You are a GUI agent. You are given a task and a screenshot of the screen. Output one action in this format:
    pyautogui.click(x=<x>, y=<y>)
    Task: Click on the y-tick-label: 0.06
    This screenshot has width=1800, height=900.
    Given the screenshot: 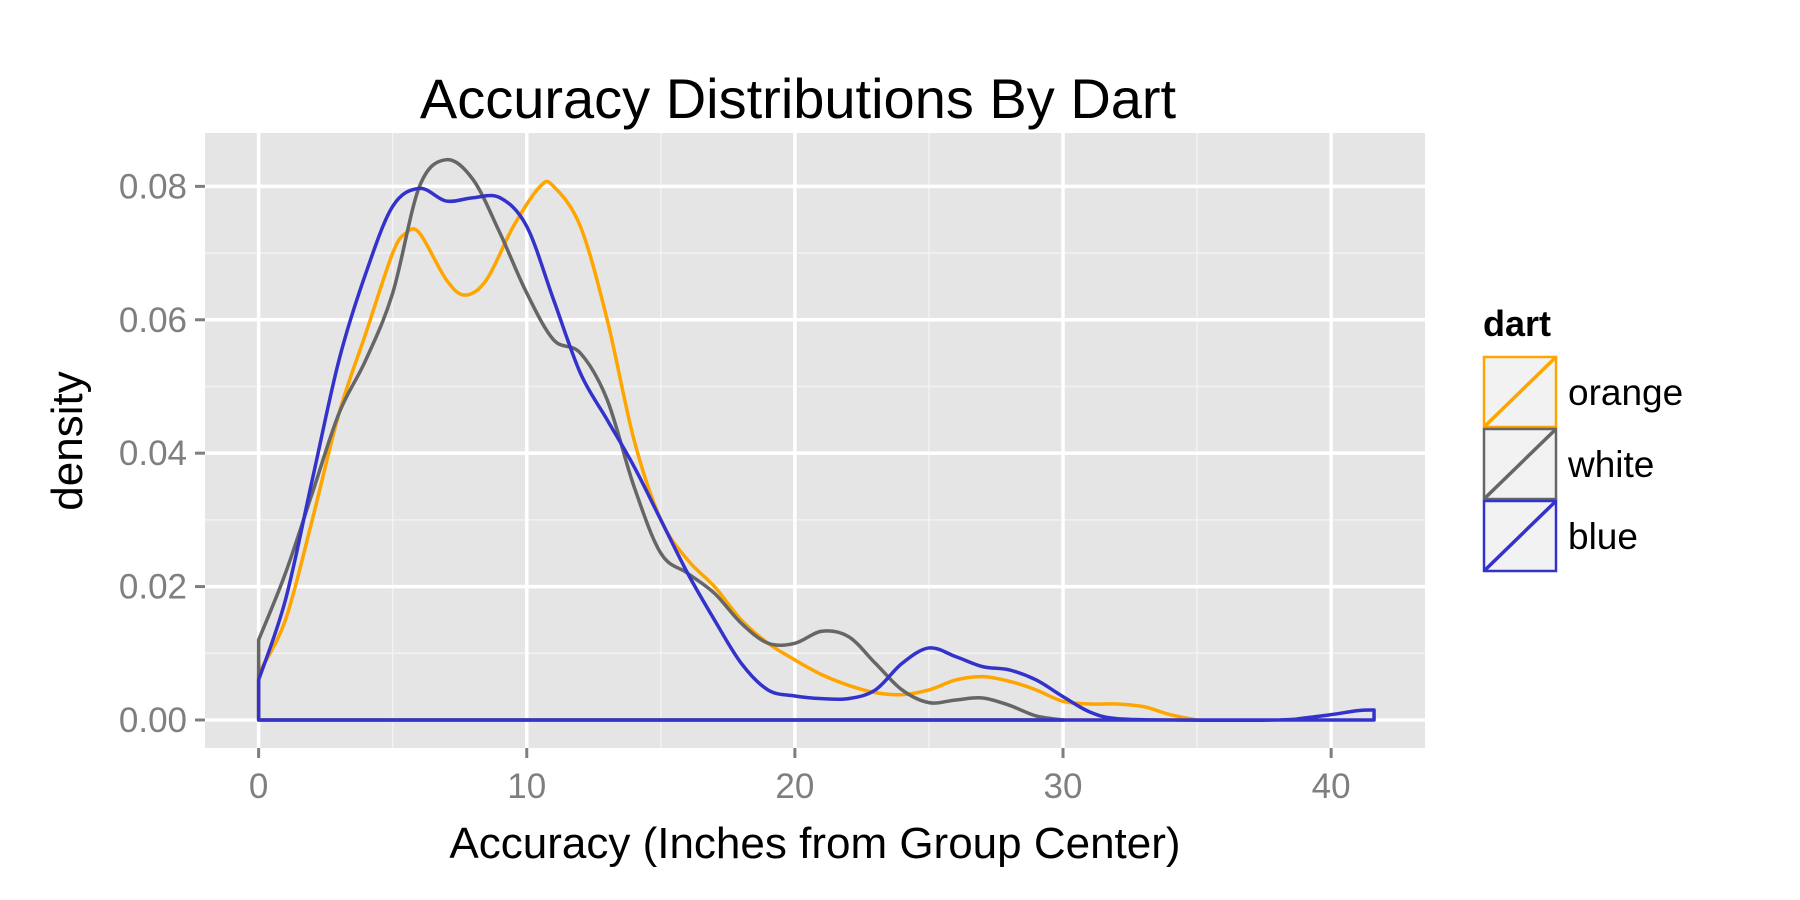 What is the action you would take?
    pyautogui.click(x=153, y=320)
    